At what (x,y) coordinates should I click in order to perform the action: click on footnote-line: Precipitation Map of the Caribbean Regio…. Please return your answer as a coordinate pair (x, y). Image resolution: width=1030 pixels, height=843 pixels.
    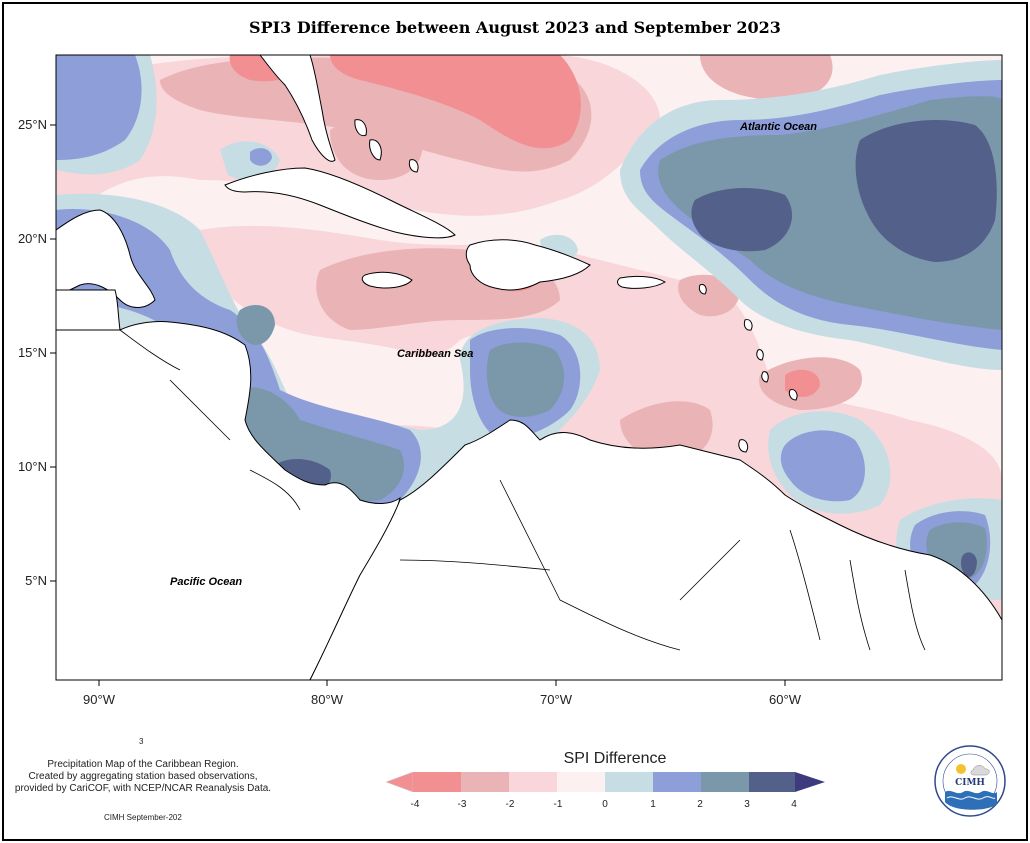
    Looking at the image, I should click on (143, 764).